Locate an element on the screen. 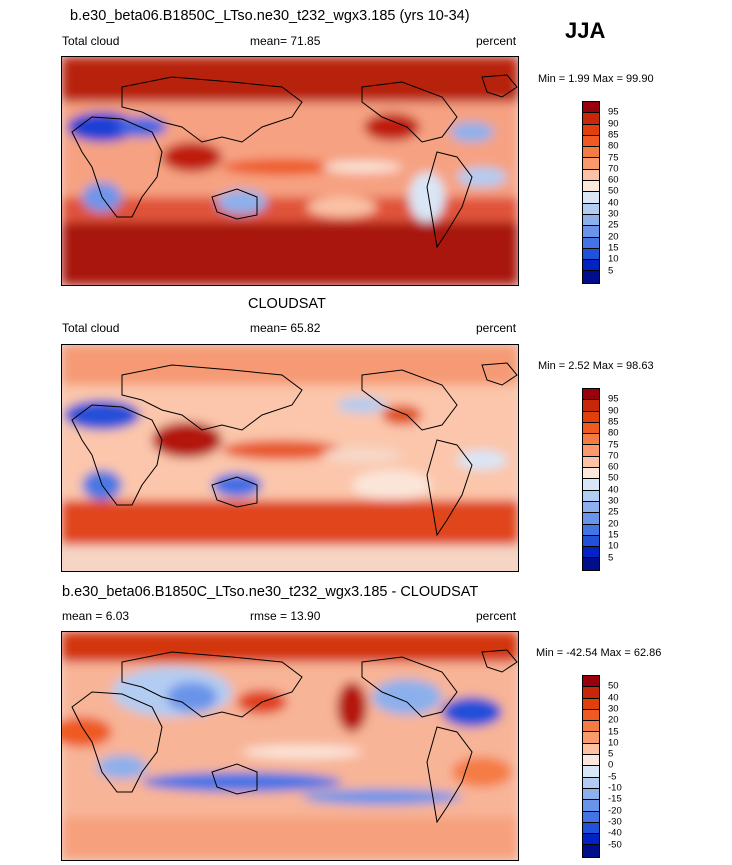  panel1-minmax: Min = 1.99 Max = 99.90 is located at coordinates (596, 79).